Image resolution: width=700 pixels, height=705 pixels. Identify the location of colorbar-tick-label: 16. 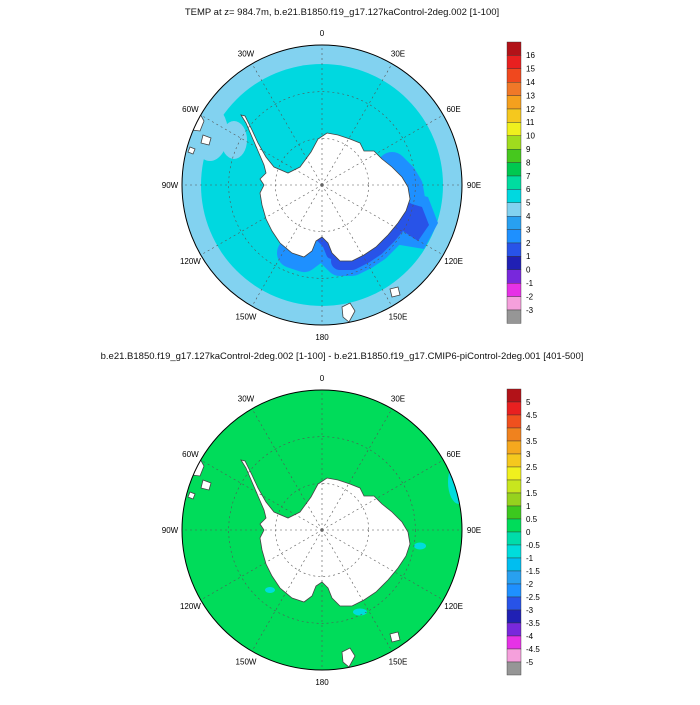
(530, 55).